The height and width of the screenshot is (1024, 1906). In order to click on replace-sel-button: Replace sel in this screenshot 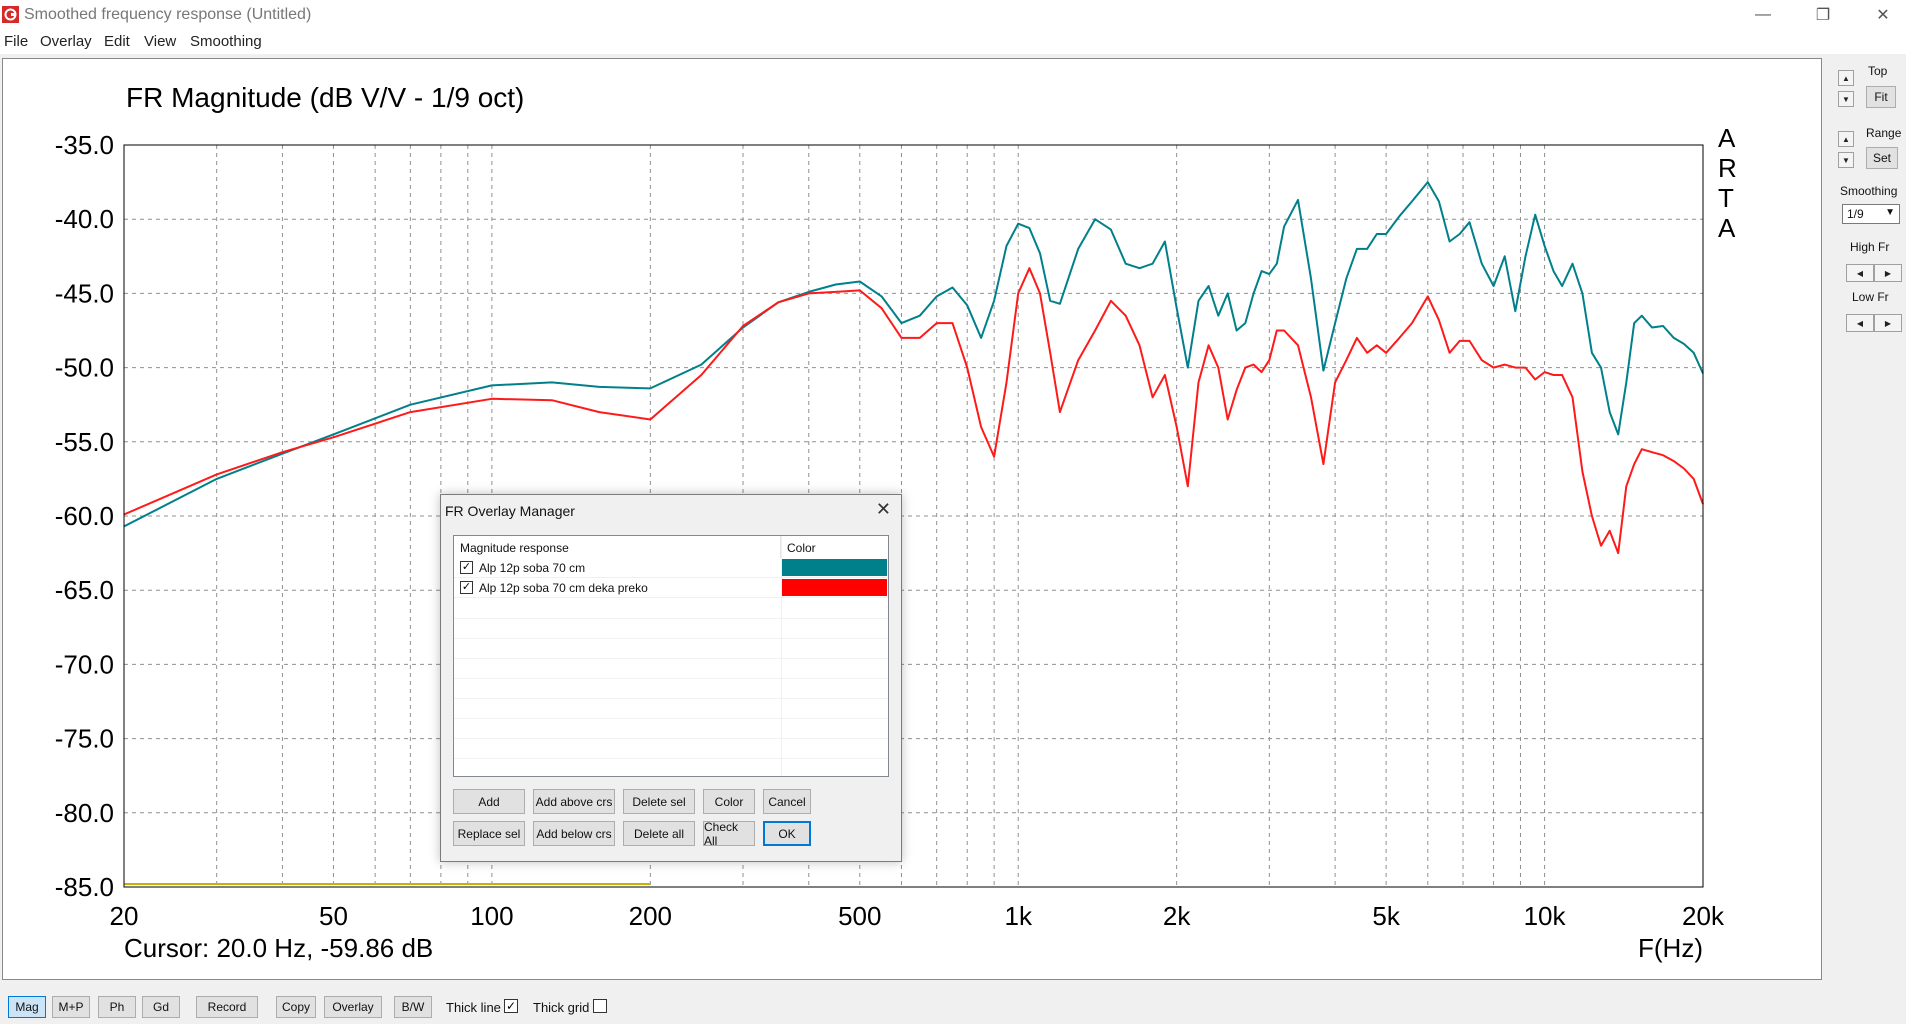, I will do `click(489, 833)`.